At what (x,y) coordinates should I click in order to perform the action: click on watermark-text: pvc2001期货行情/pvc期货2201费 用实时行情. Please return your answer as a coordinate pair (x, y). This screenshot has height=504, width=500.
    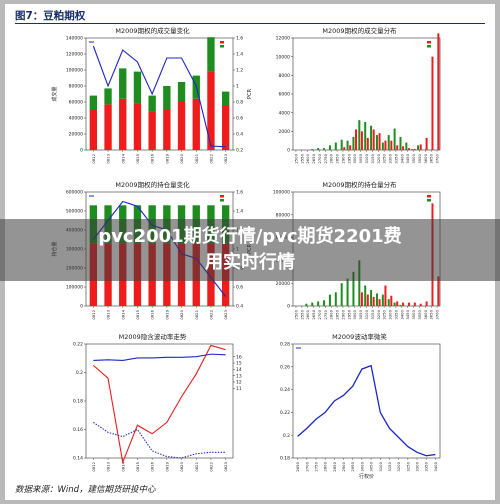
    Looking at the image, I should click on (250, 250).